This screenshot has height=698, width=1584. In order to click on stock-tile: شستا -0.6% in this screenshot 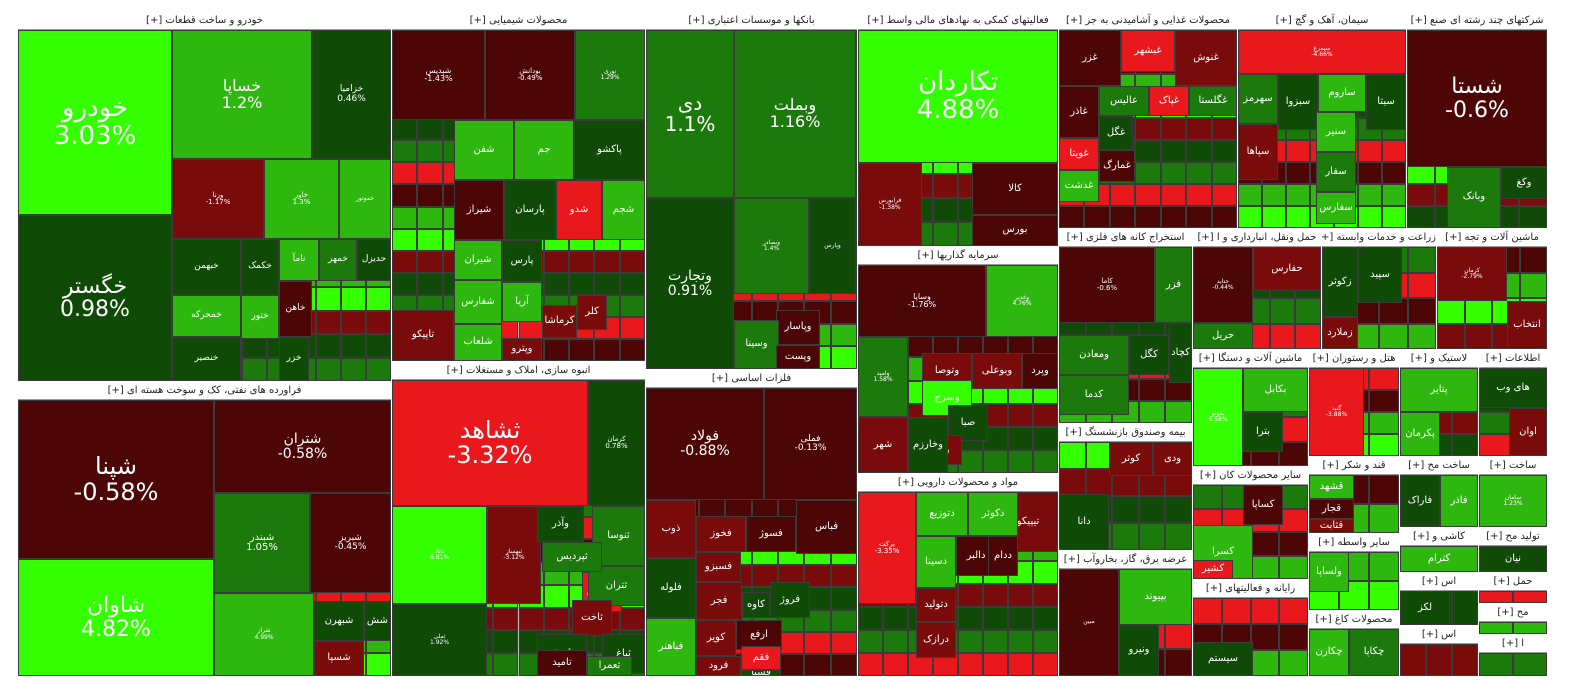, I will do `click(1477, 98)`.